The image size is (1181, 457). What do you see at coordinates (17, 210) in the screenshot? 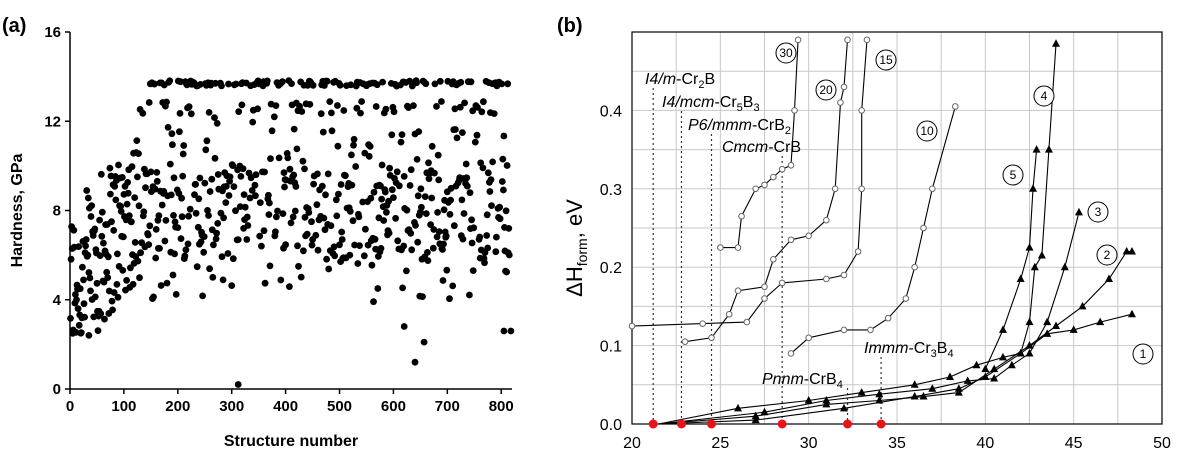
I see `panel-a-y-label: Hardness, GPa` at bounding box center [17, 210].